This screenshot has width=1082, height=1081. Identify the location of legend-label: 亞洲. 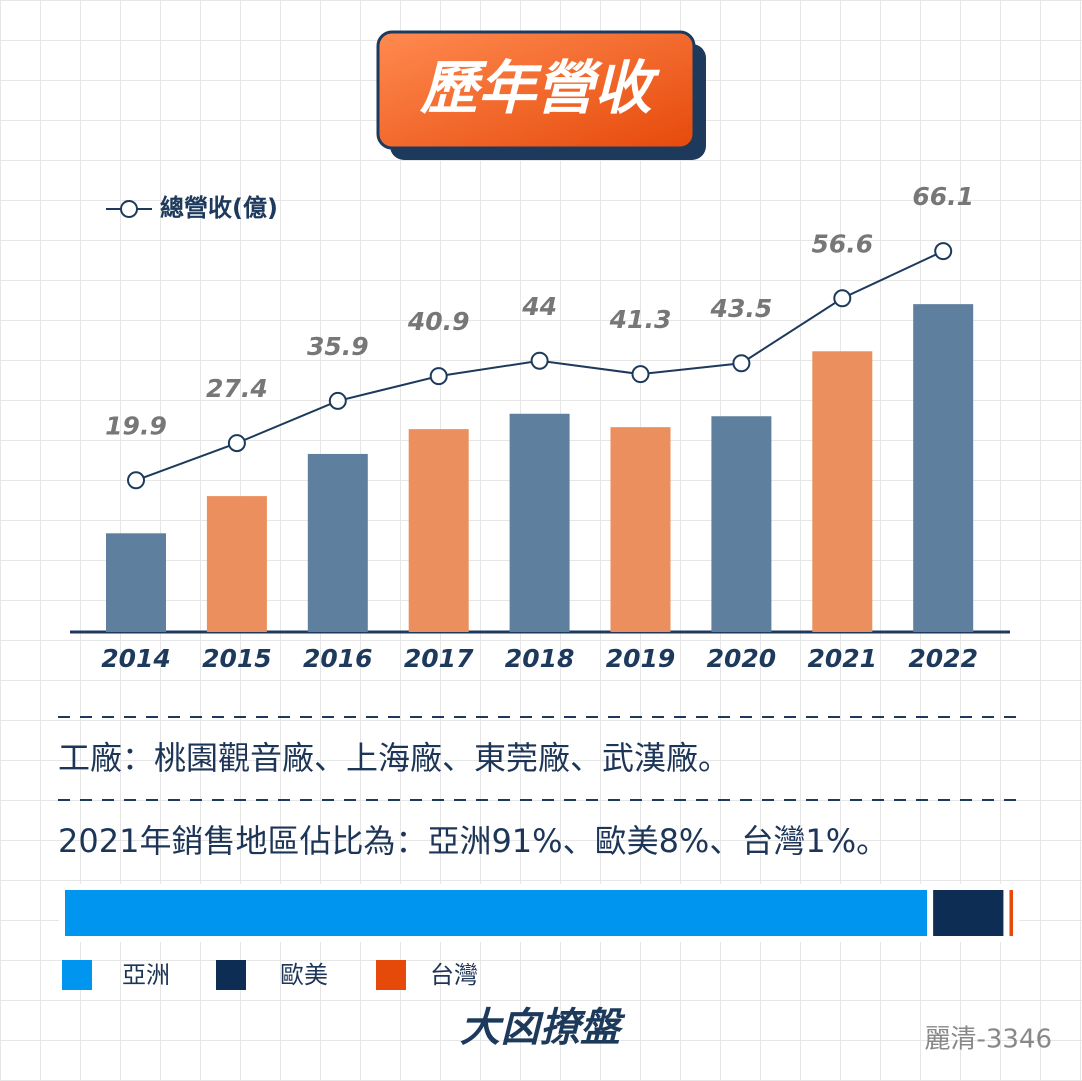
(146, 975).